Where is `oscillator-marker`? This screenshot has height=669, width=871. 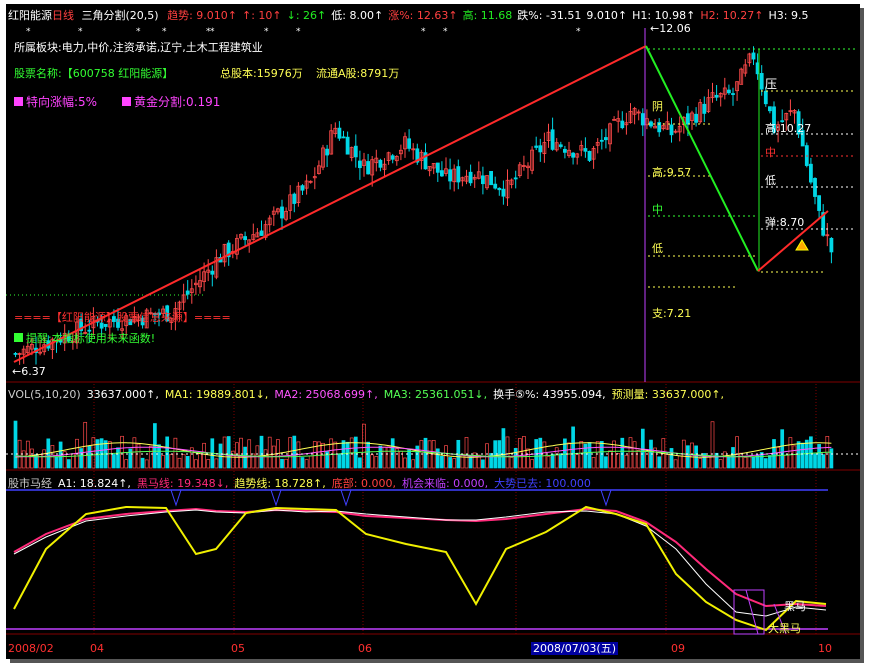
oscillator-marker is located at coordinates (606, 498).